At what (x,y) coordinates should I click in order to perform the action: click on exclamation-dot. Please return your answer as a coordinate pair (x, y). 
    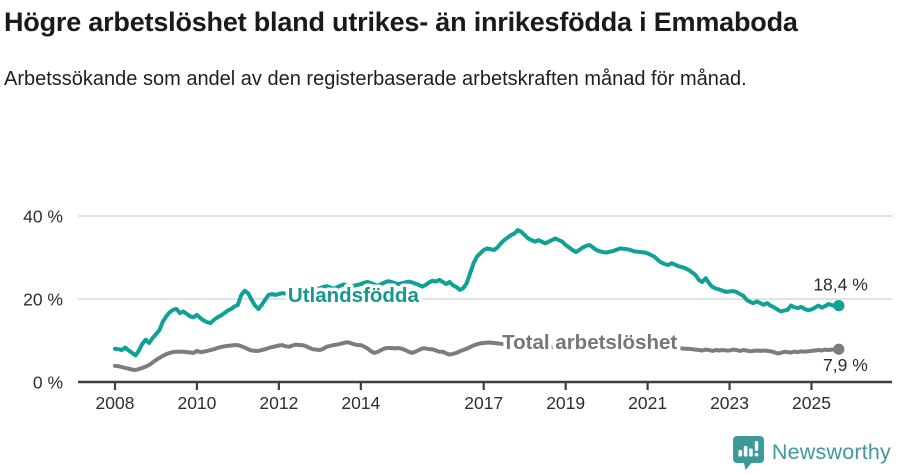
    Looking at the image, I should click on (756, 454).